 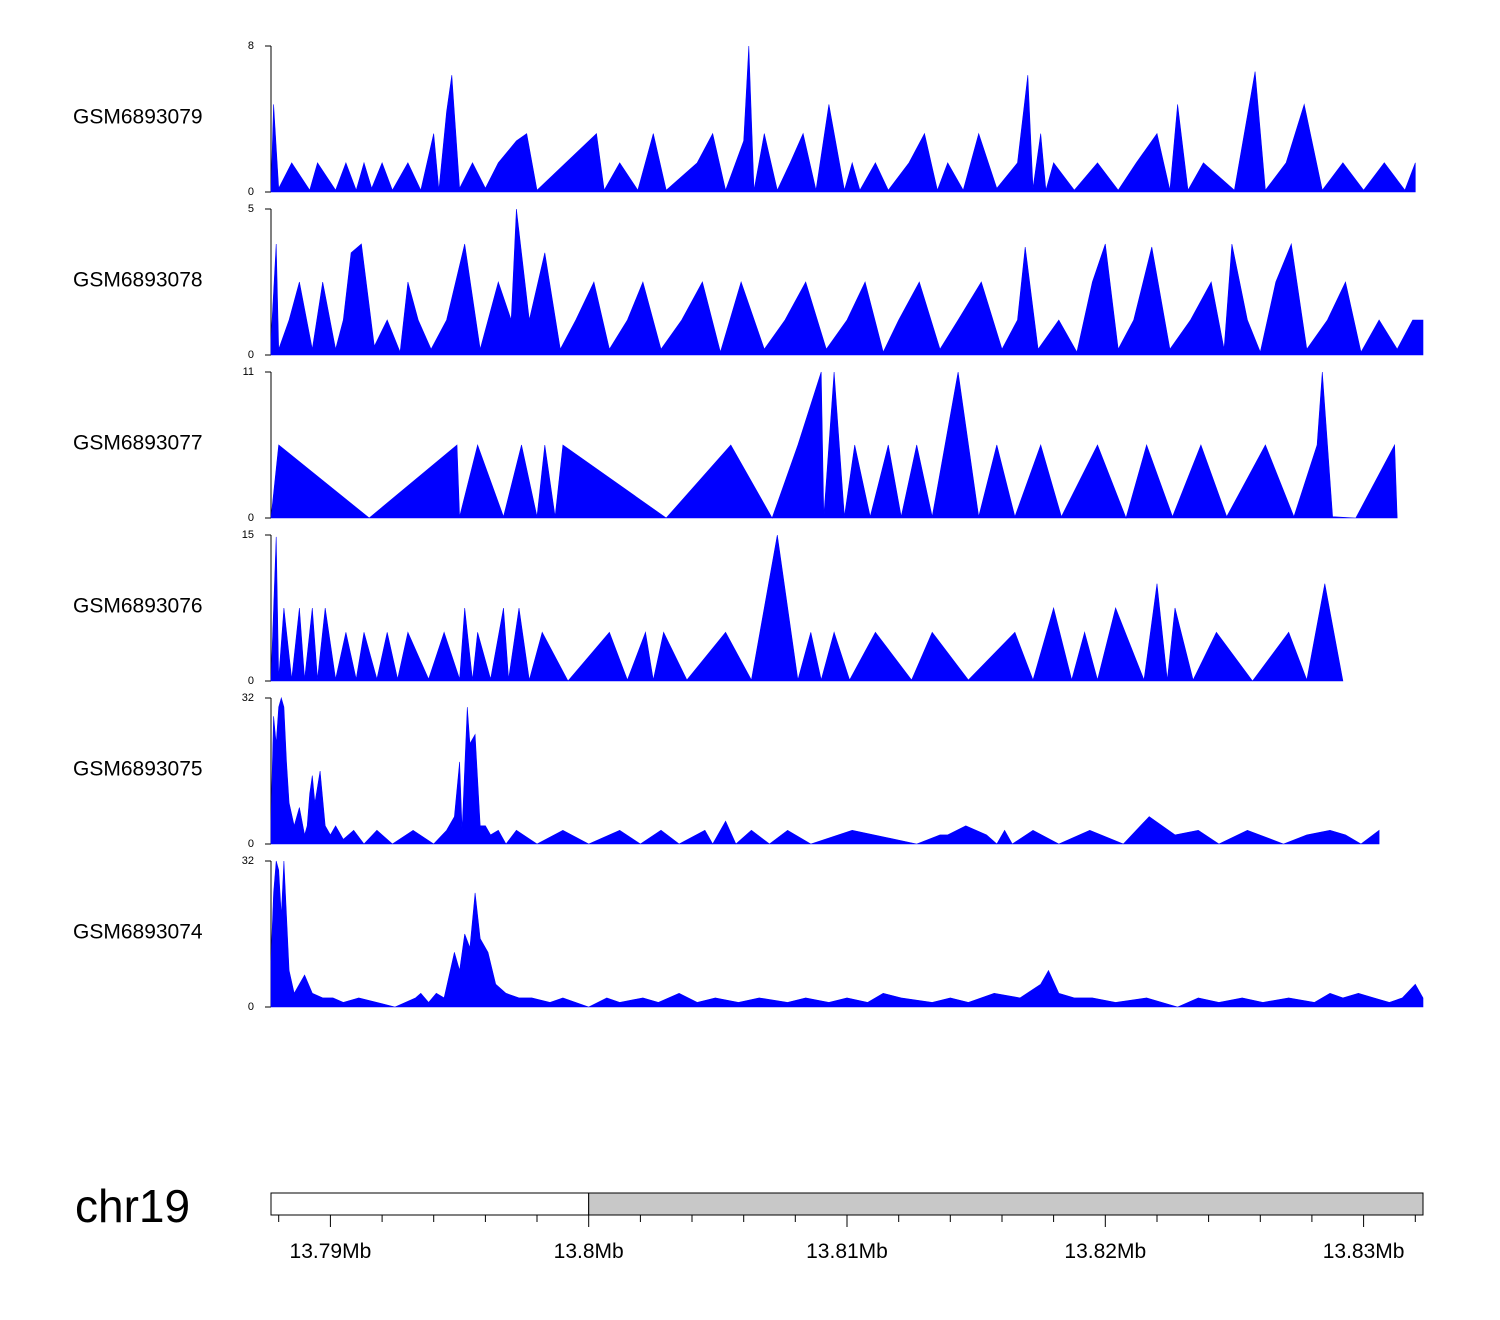 I want to click on track-GSM6893074: GSM6893074 32 0, so click(x=748, y=934).